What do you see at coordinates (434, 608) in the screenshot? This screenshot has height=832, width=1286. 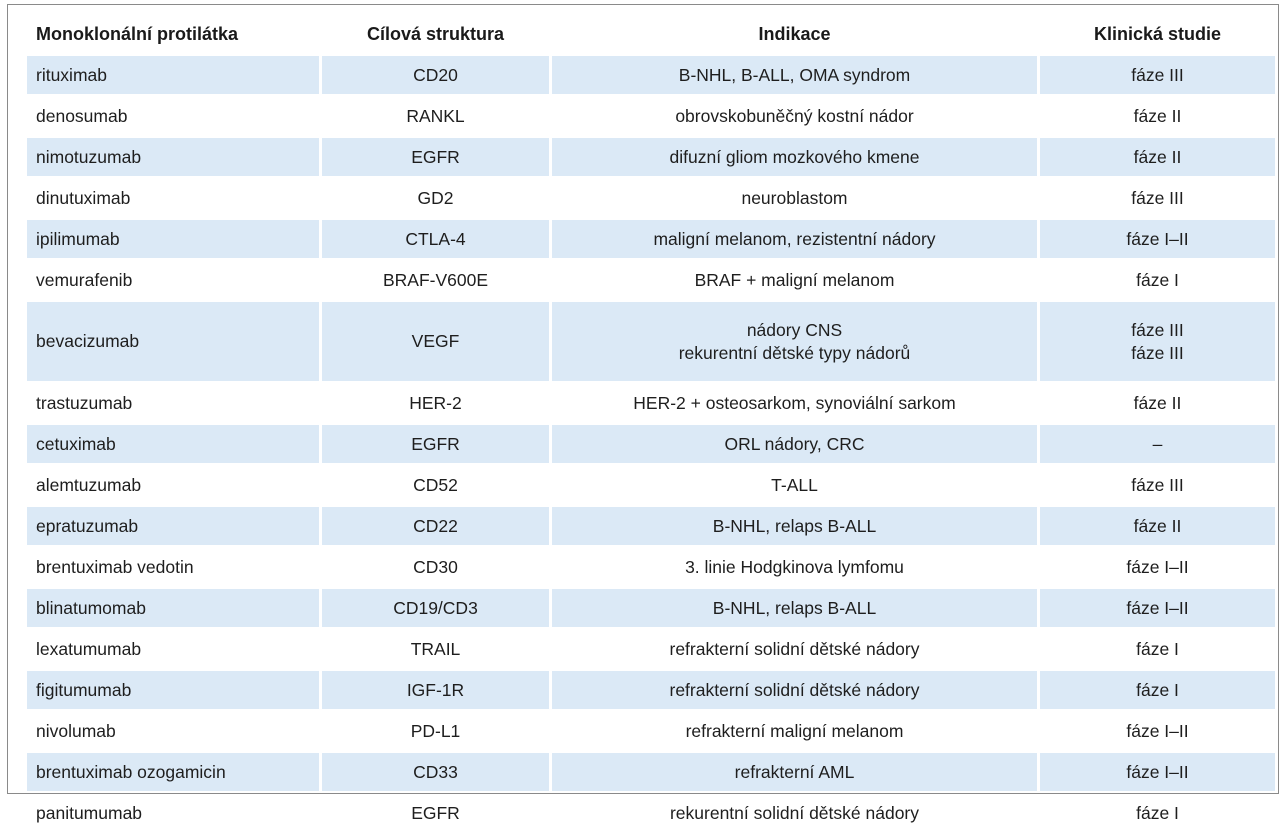 I see `cell-target: CD19/CD3` at bounding box center [434, 608].